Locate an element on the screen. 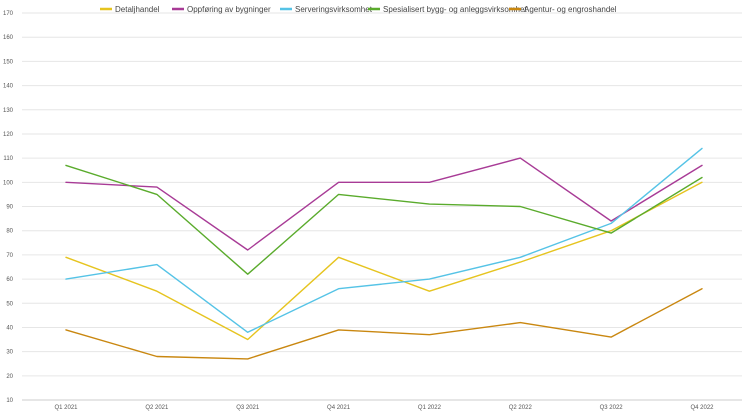 The height and width of the screenshot is (419, 746). y-tick-label: 30 is located at coordinates (9, 353).